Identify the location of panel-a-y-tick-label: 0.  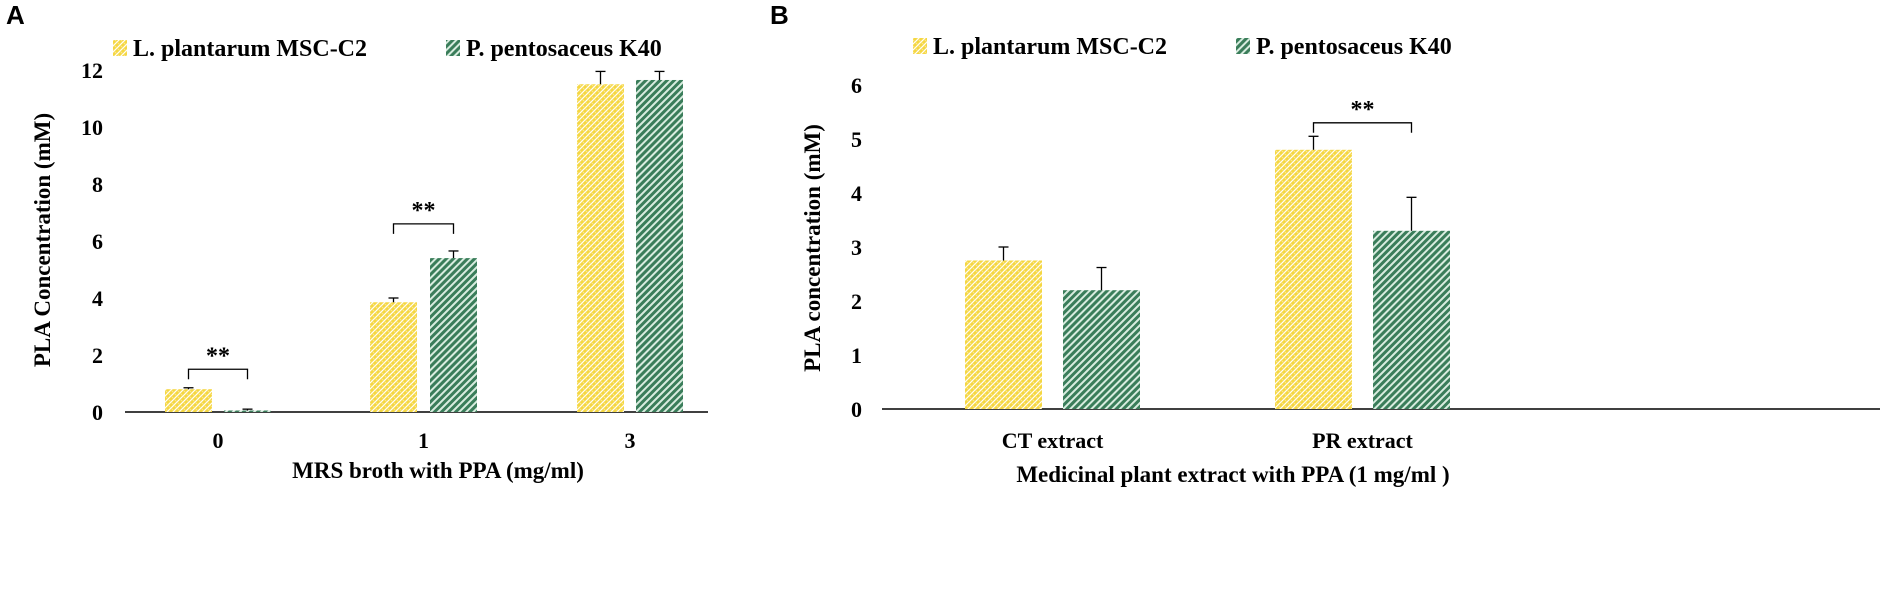
(97, 412).